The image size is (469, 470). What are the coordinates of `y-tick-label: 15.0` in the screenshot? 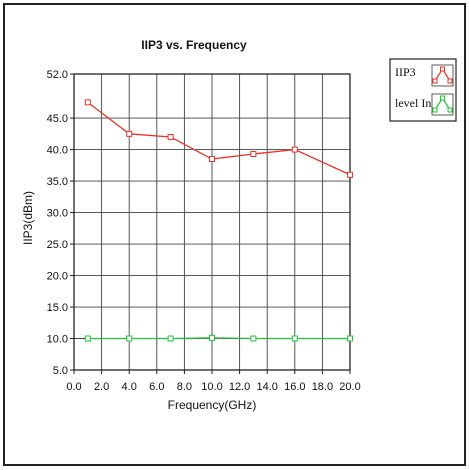 It's located at (57, 308).